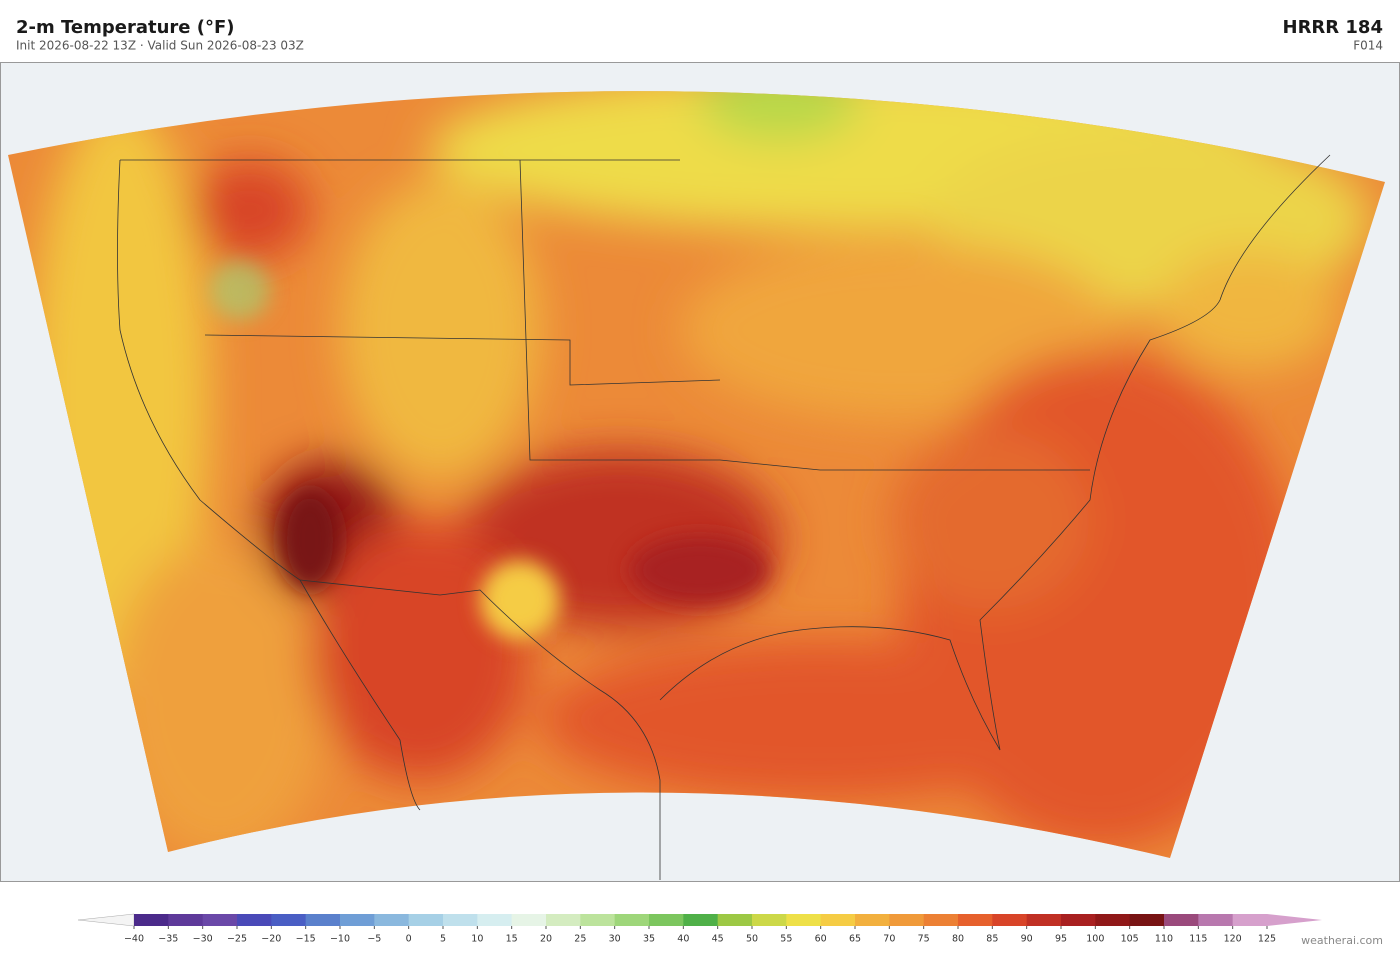 This screenshot has height=960, width=1400. I want to click on colorbar-tick-label: 95, so click(1061, 939).